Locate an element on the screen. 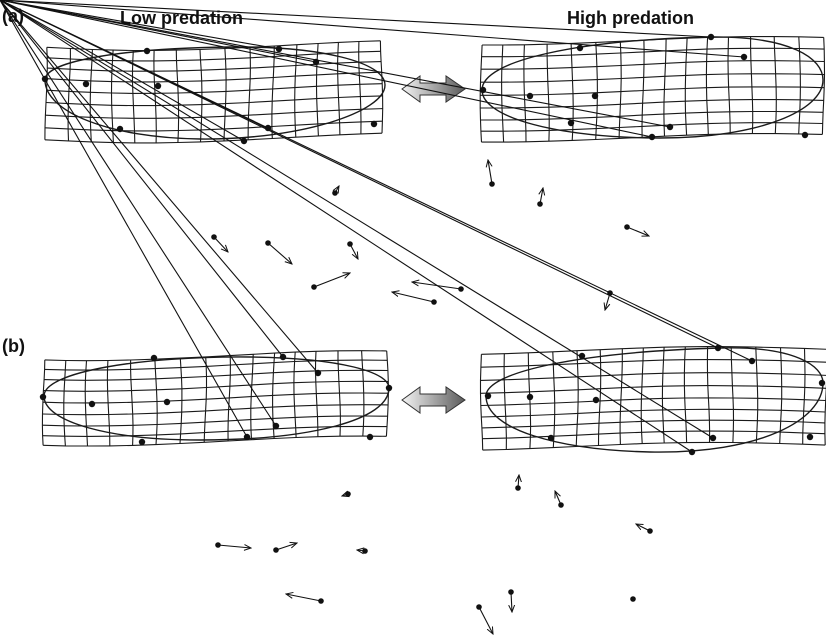  panel-b-label: (b) is located at coordinates (13, 346).